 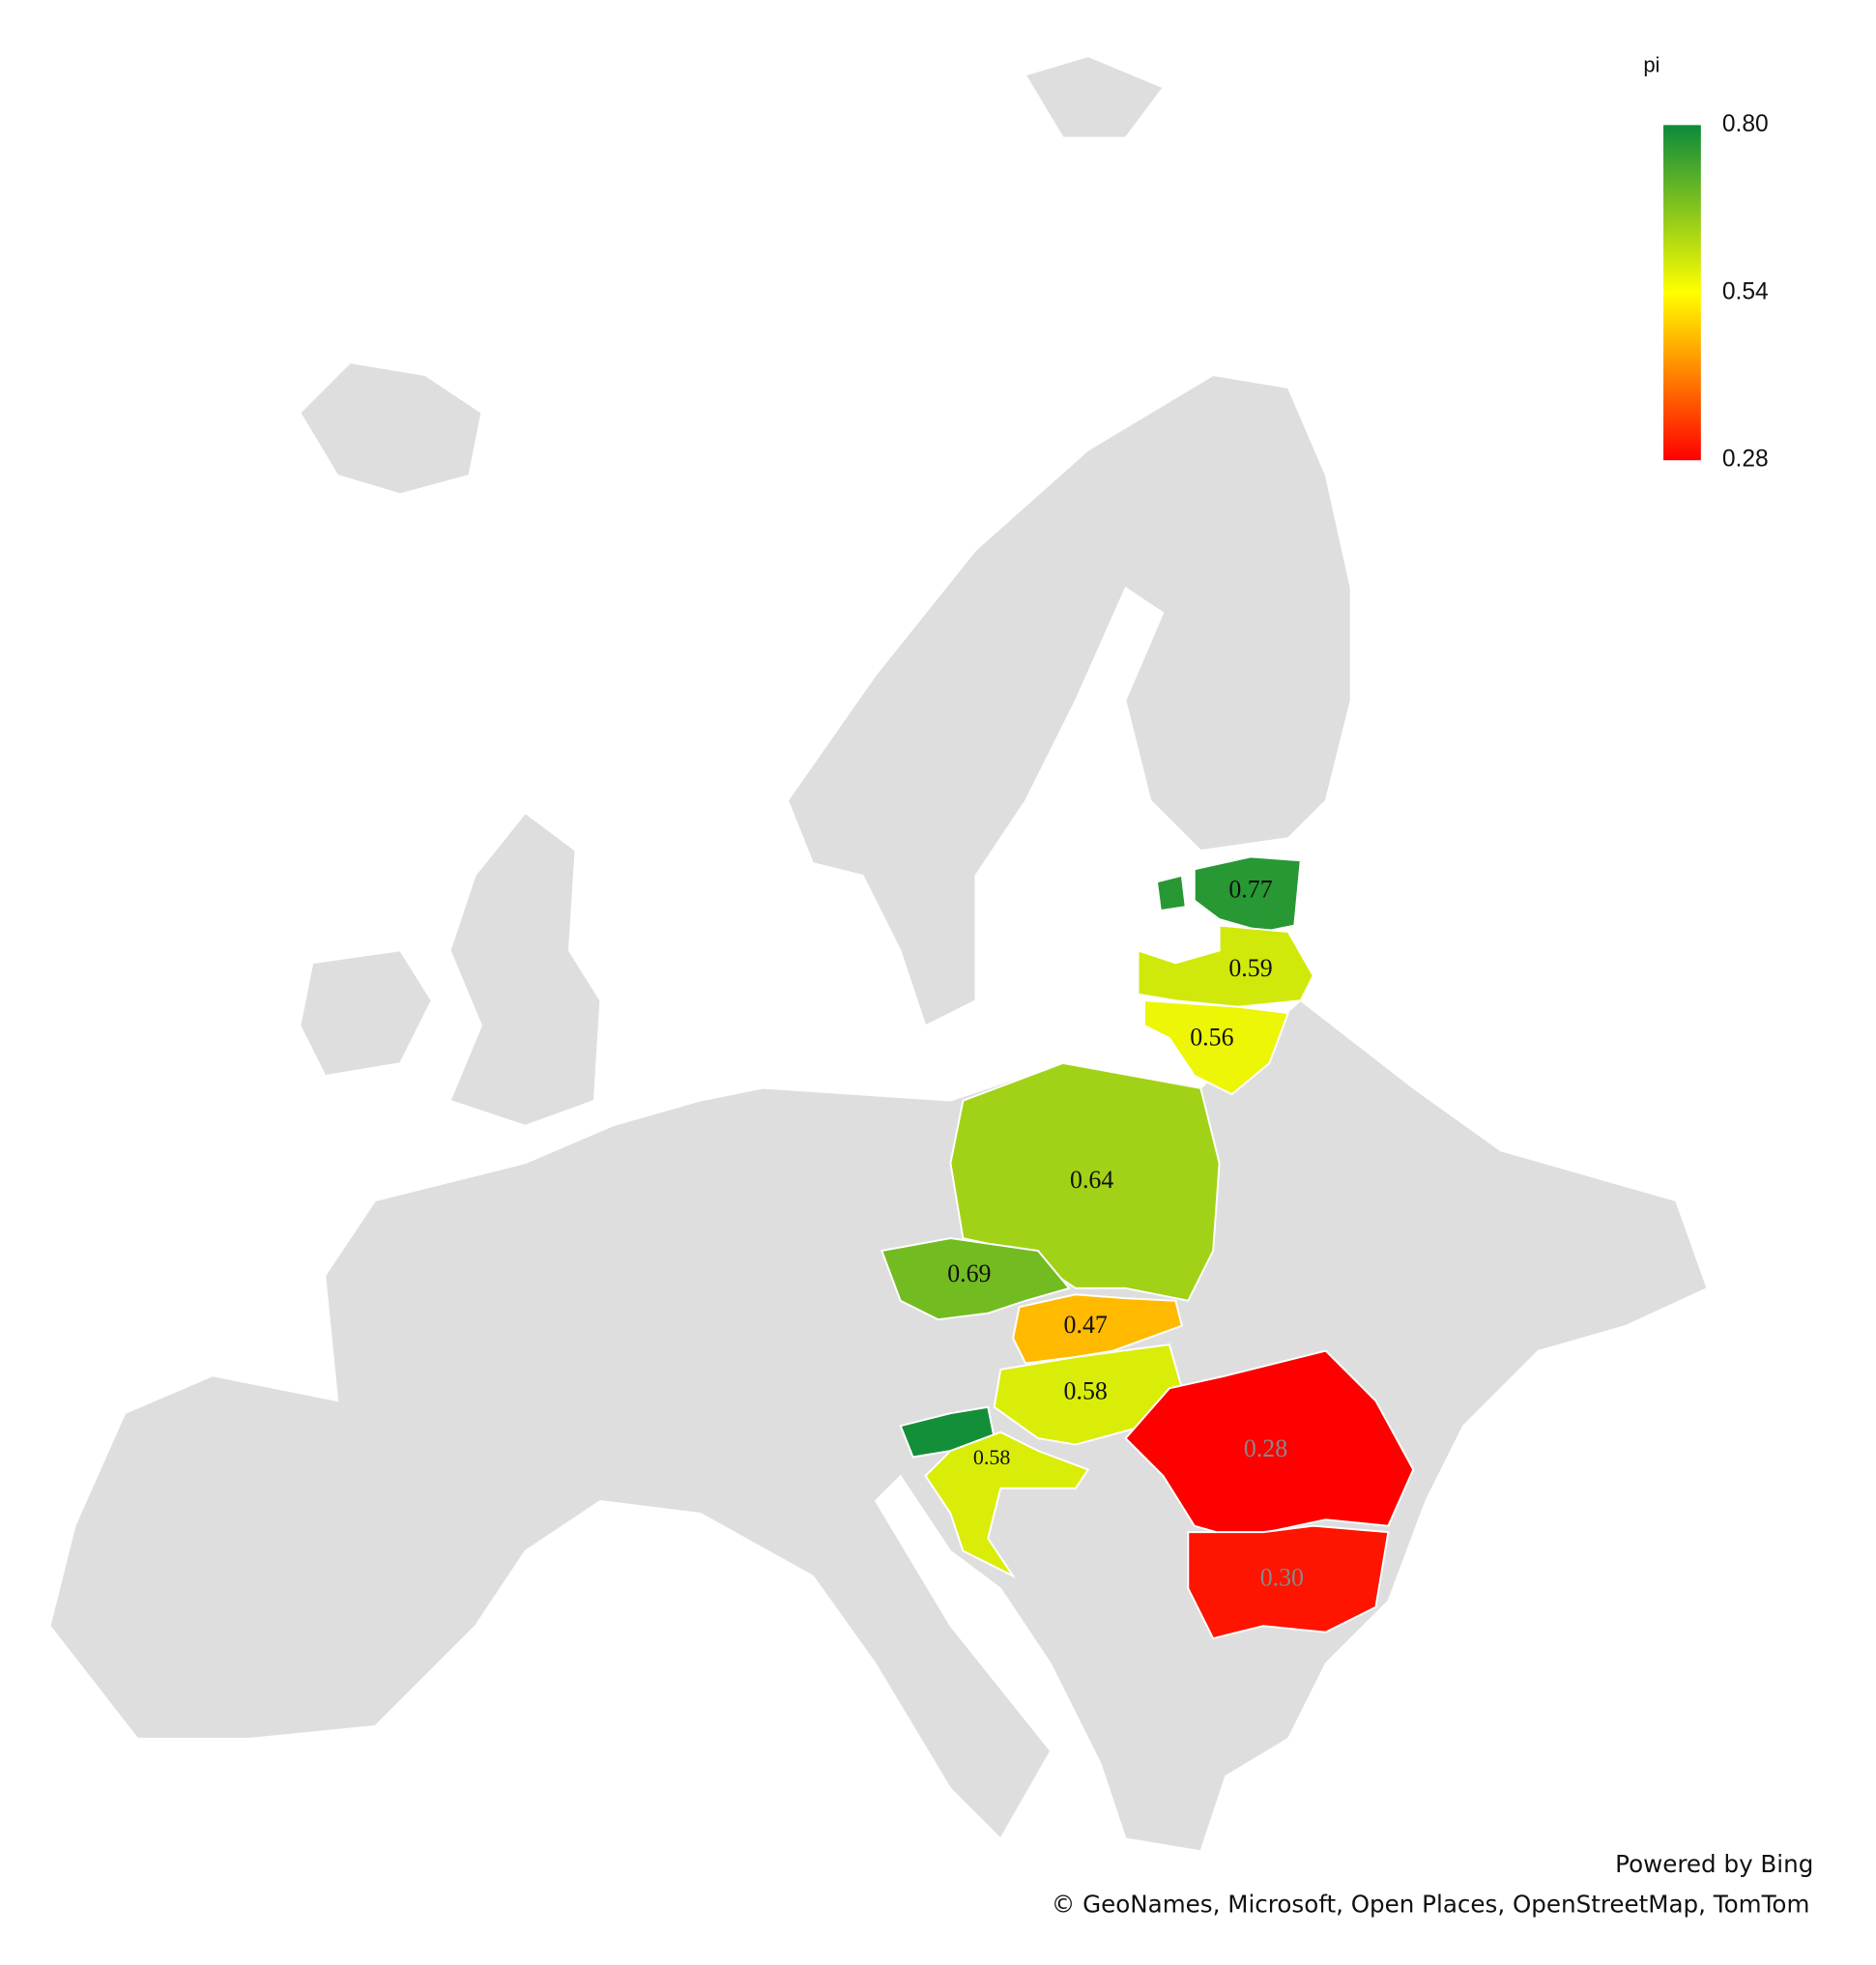 I want to click on color-bar, so click(x=1682, y=293).